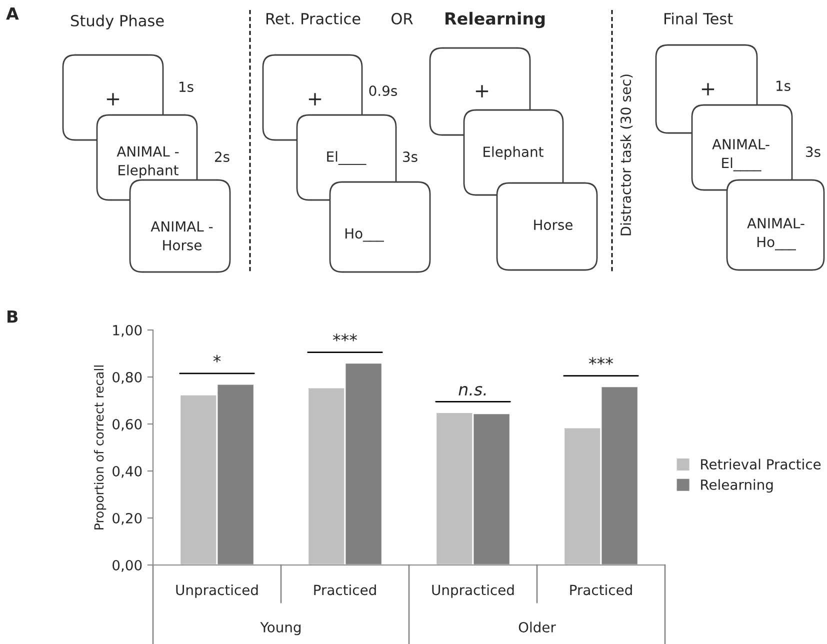 This screenshot has height=644, width=827. Describe the element at coordinates (626, 155) in the screenshot. I see `text: Distractor task (30 sec)` at that location.